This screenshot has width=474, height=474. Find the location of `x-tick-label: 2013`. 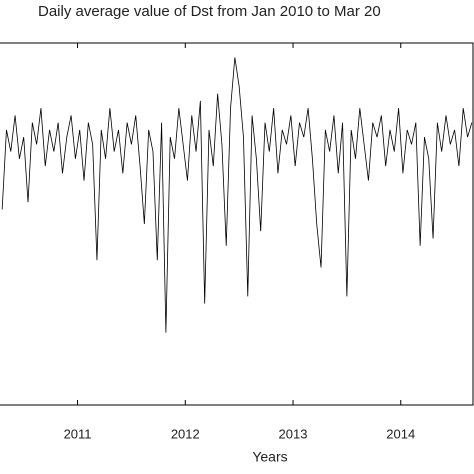

x-tick-label: 2013 is located at coordinates (293, 433).